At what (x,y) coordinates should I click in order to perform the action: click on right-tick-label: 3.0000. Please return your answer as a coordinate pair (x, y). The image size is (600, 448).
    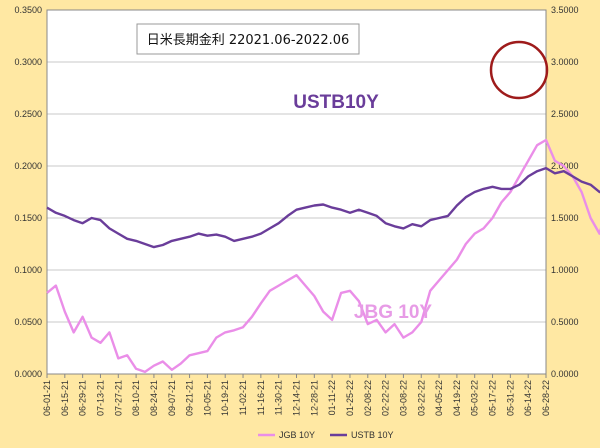
    Looking at the image, I should click on (565, 62).